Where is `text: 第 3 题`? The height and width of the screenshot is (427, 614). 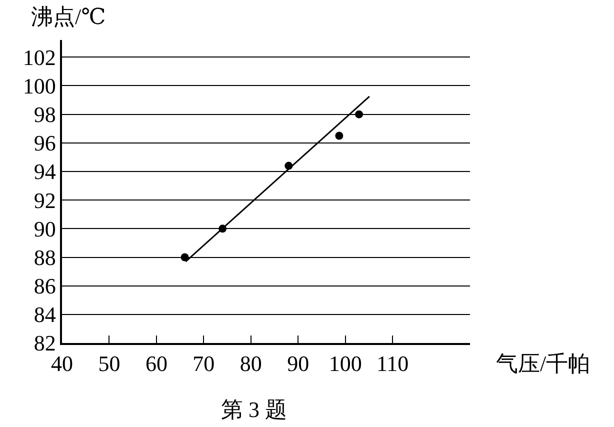
text: 第 3 题 is located at coordinates (254, 409).